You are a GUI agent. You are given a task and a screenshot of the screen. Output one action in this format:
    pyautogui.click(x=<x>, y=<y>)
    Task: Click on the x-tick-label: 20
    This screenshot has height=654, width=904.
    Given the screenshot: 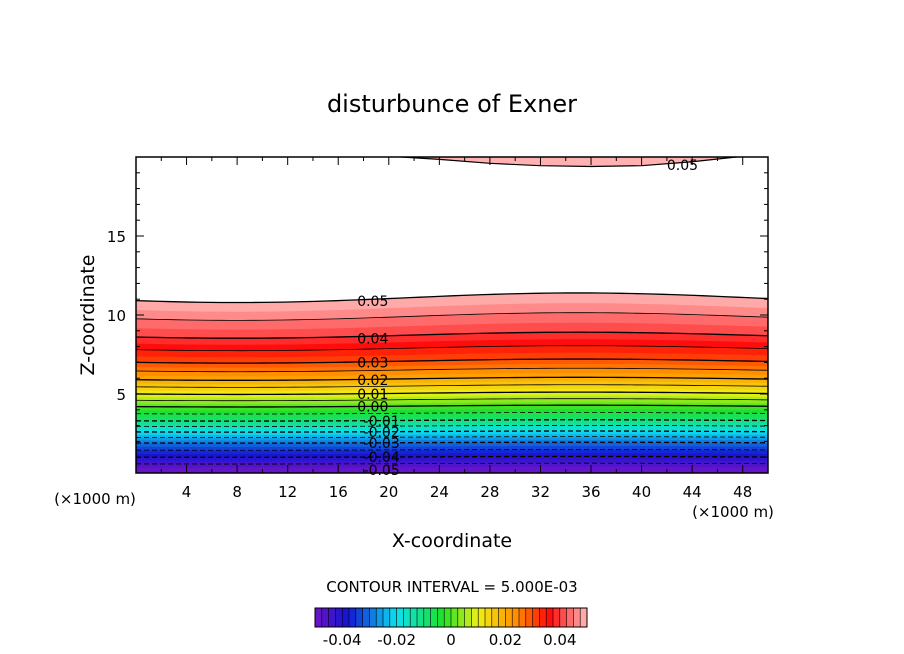 What is the action you would take?
    pyautogui.click(x=388, y=492)
    